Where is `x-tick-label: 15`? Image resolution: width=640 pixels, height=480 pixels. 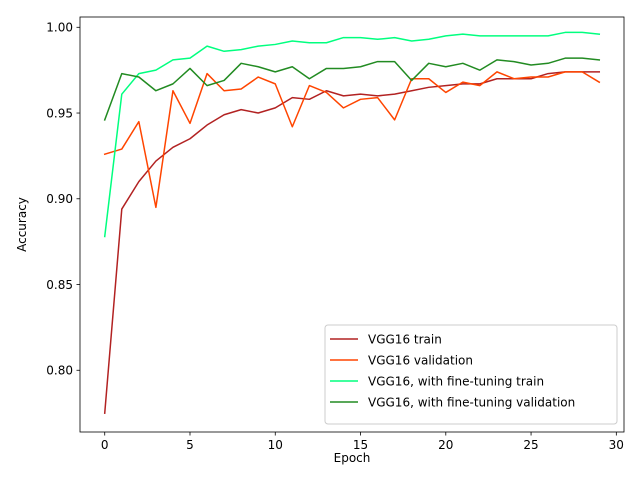 x-tick-label: 15 is located at coordinates (360, 445).